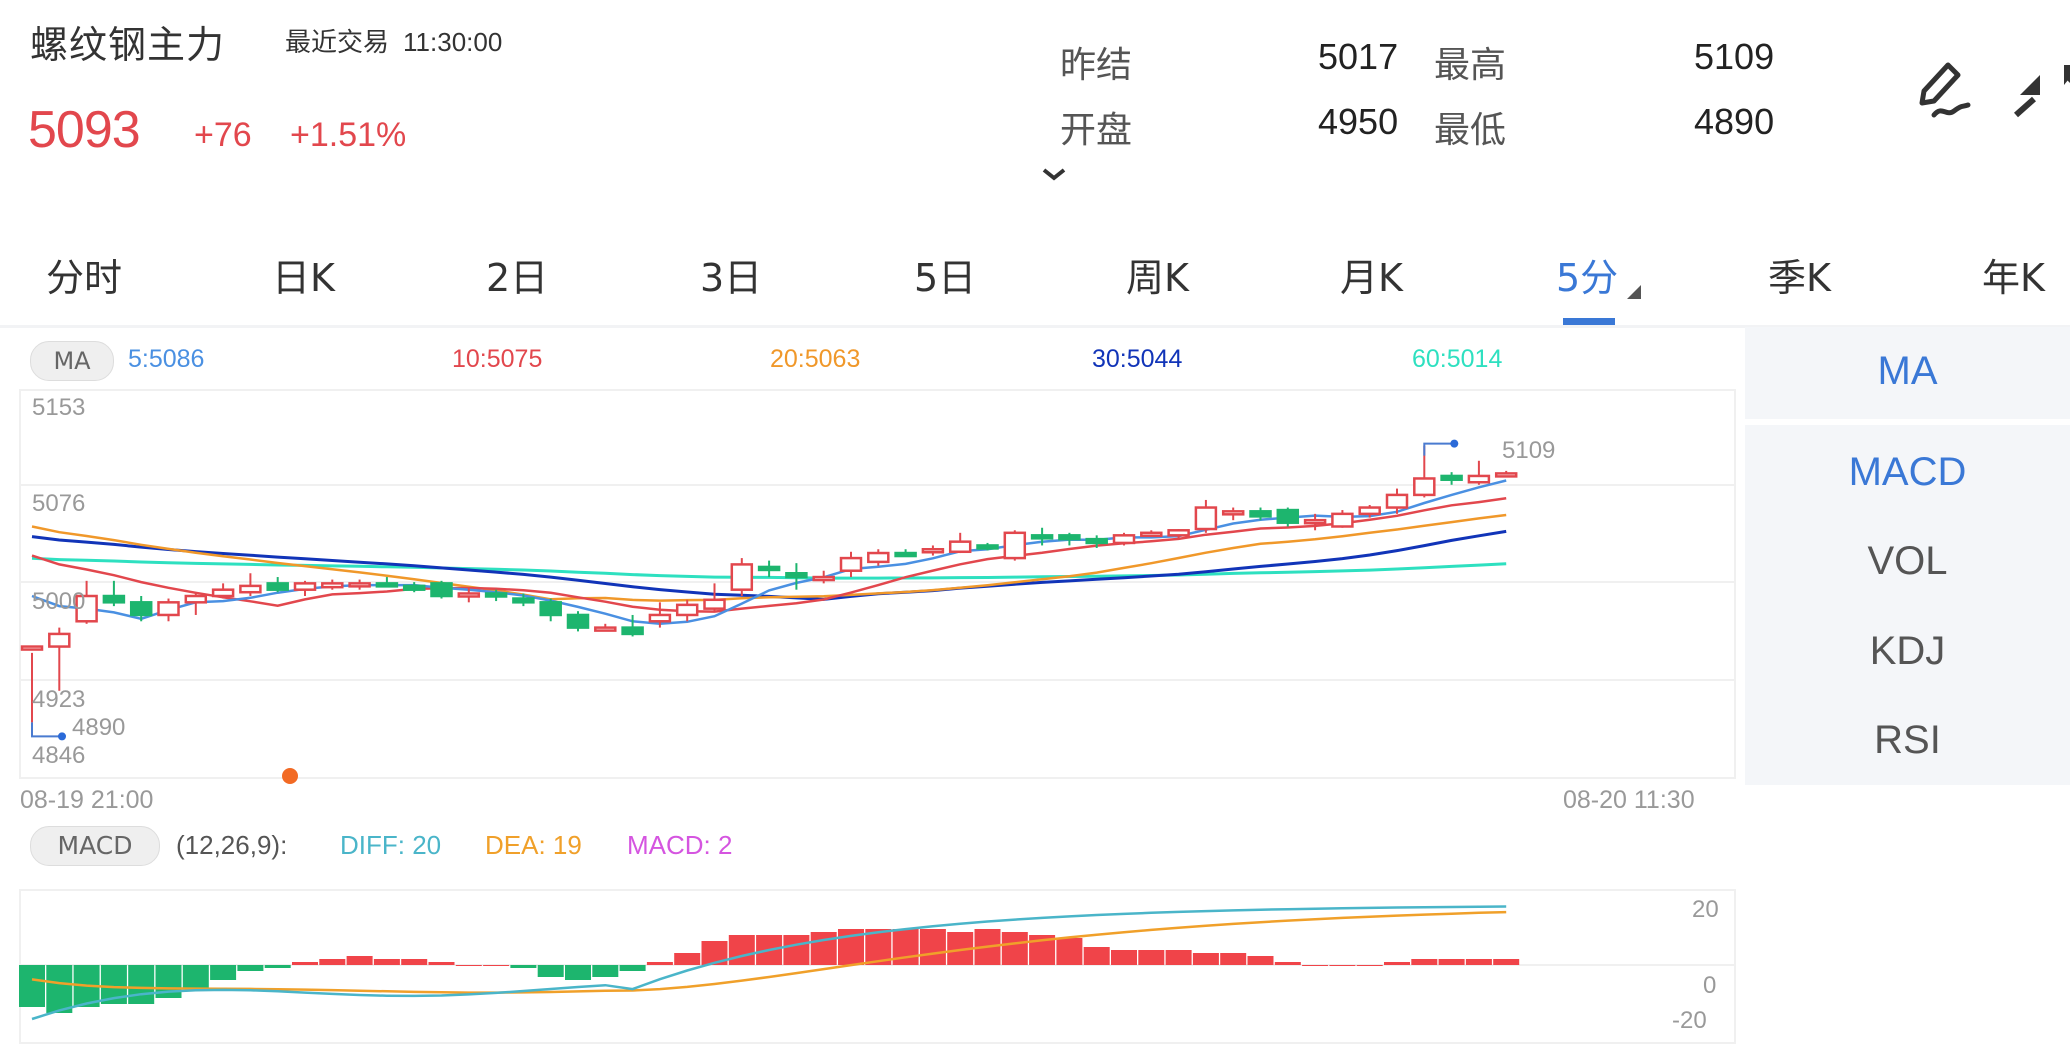  What do you see at coordinates (1907, 472) in the screenshot?
I see `indicator-macd: MACD` at bounding box center [1907, 472].